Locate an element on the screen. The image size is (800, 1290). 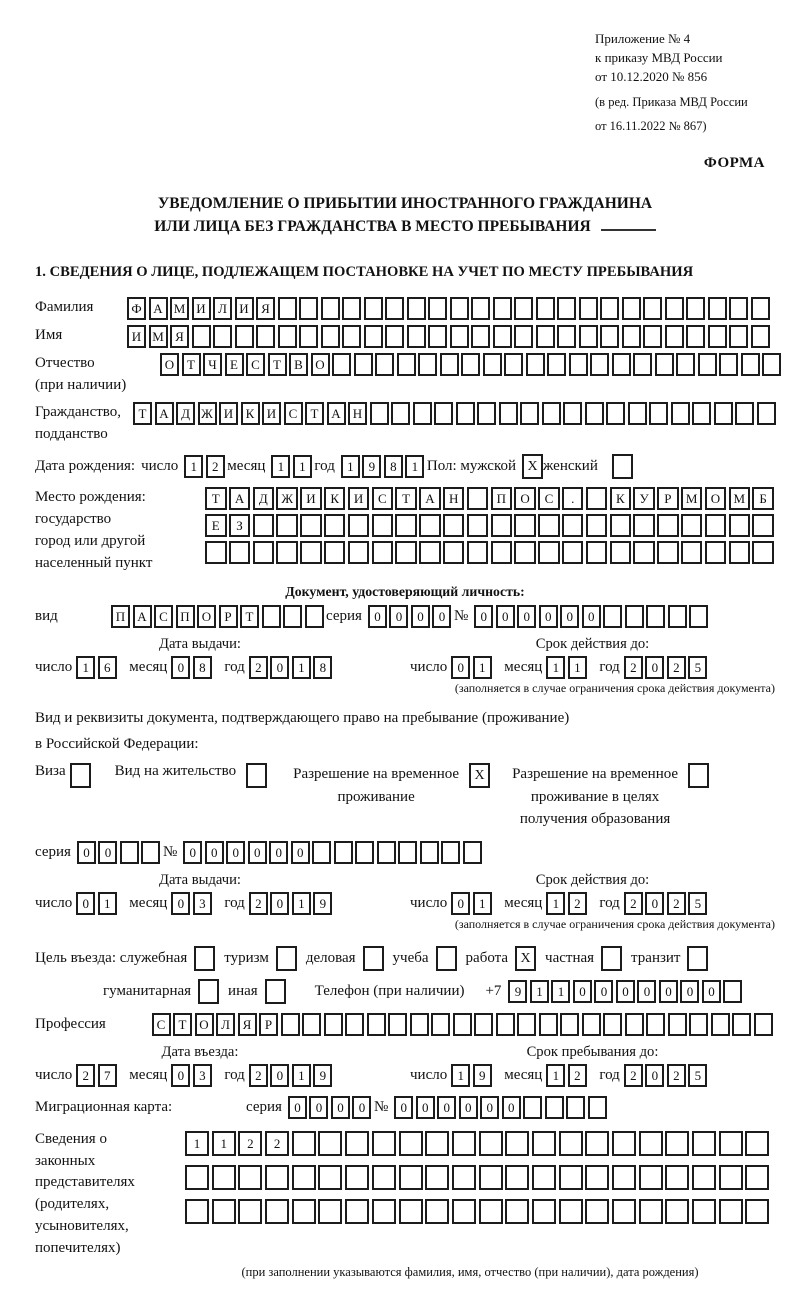
char-cell: 7 is located at coordinates (107, 1075).